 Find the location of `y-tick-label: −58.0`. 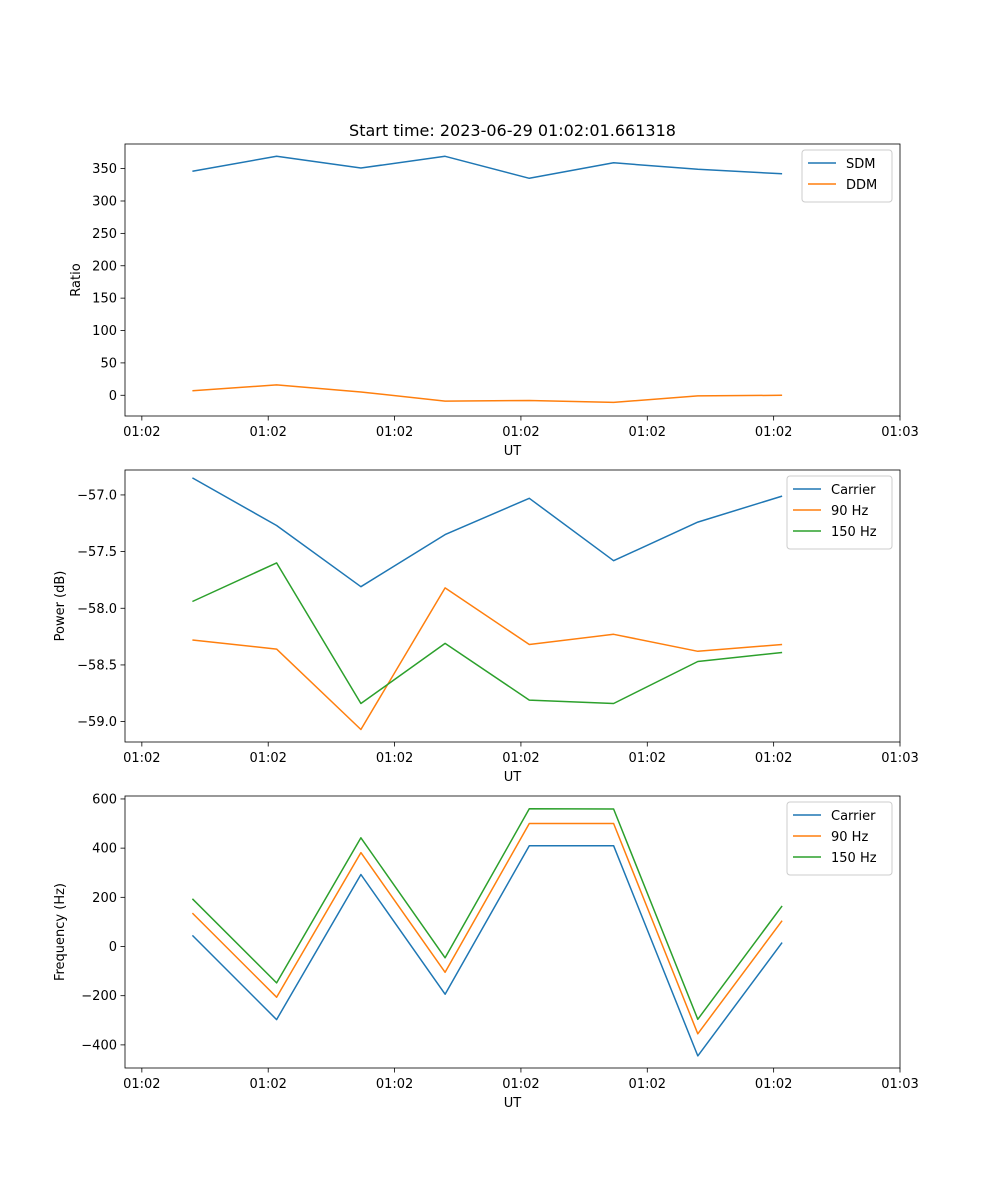

y-tick-label: −58.0 is located at coordinates (97, 609).